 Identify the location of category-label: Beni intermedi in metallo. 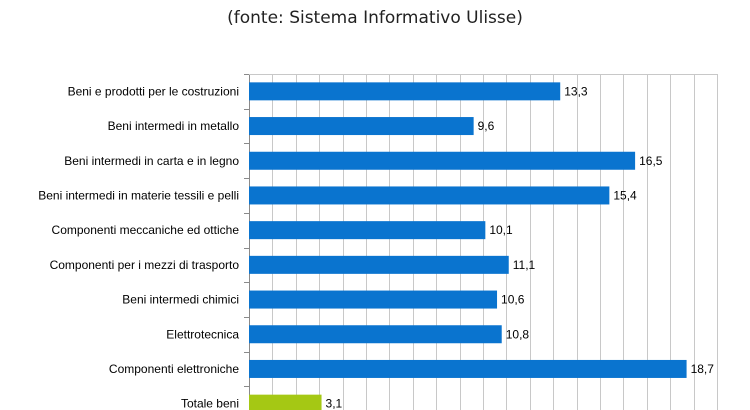
(174, 126).